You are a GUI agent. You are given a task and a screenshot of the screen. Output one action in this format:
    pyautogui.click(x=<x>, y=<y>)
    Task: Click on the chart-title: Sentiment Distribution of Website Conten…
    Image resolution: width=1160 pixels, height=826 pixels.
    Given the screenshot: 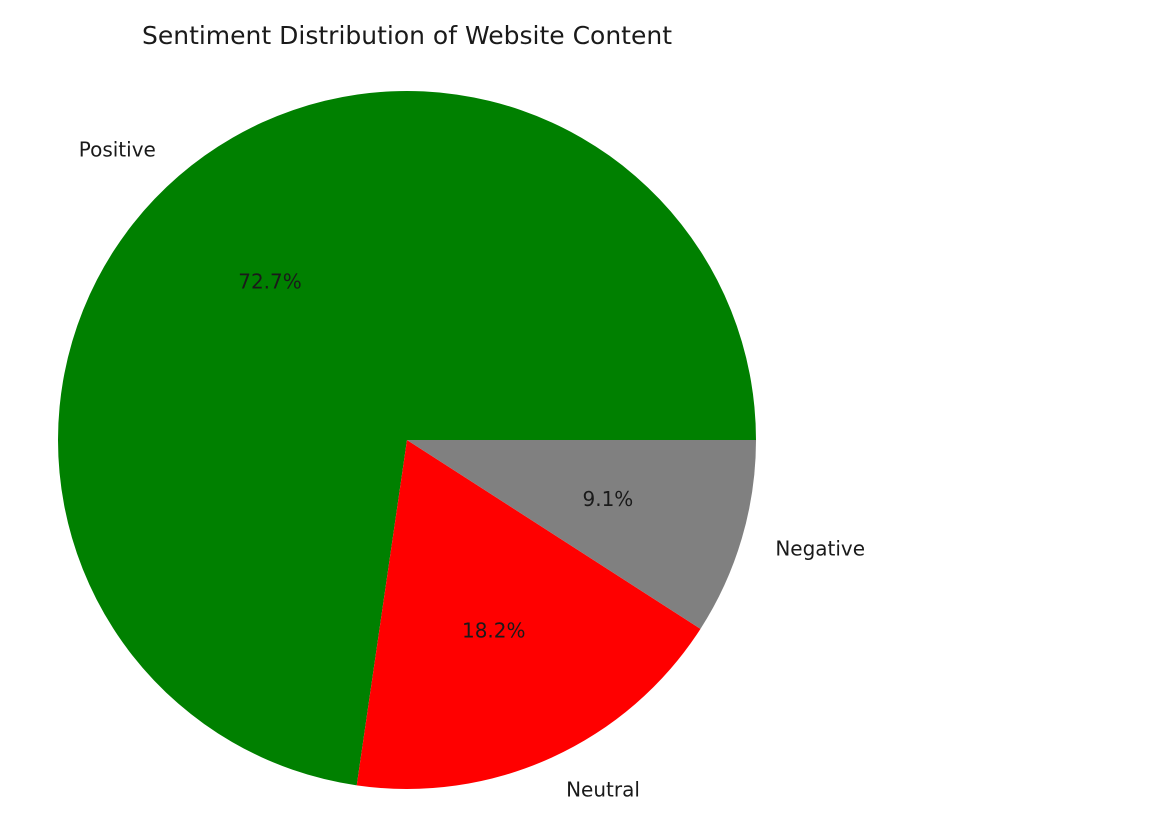 What is the action you would take?
    pyautogui.click(x=407, y=35)
    